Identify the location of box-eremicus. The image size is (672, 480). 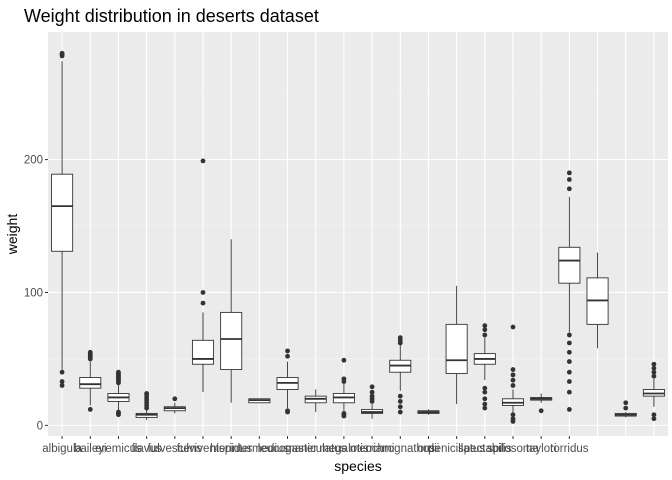
(118, 393).